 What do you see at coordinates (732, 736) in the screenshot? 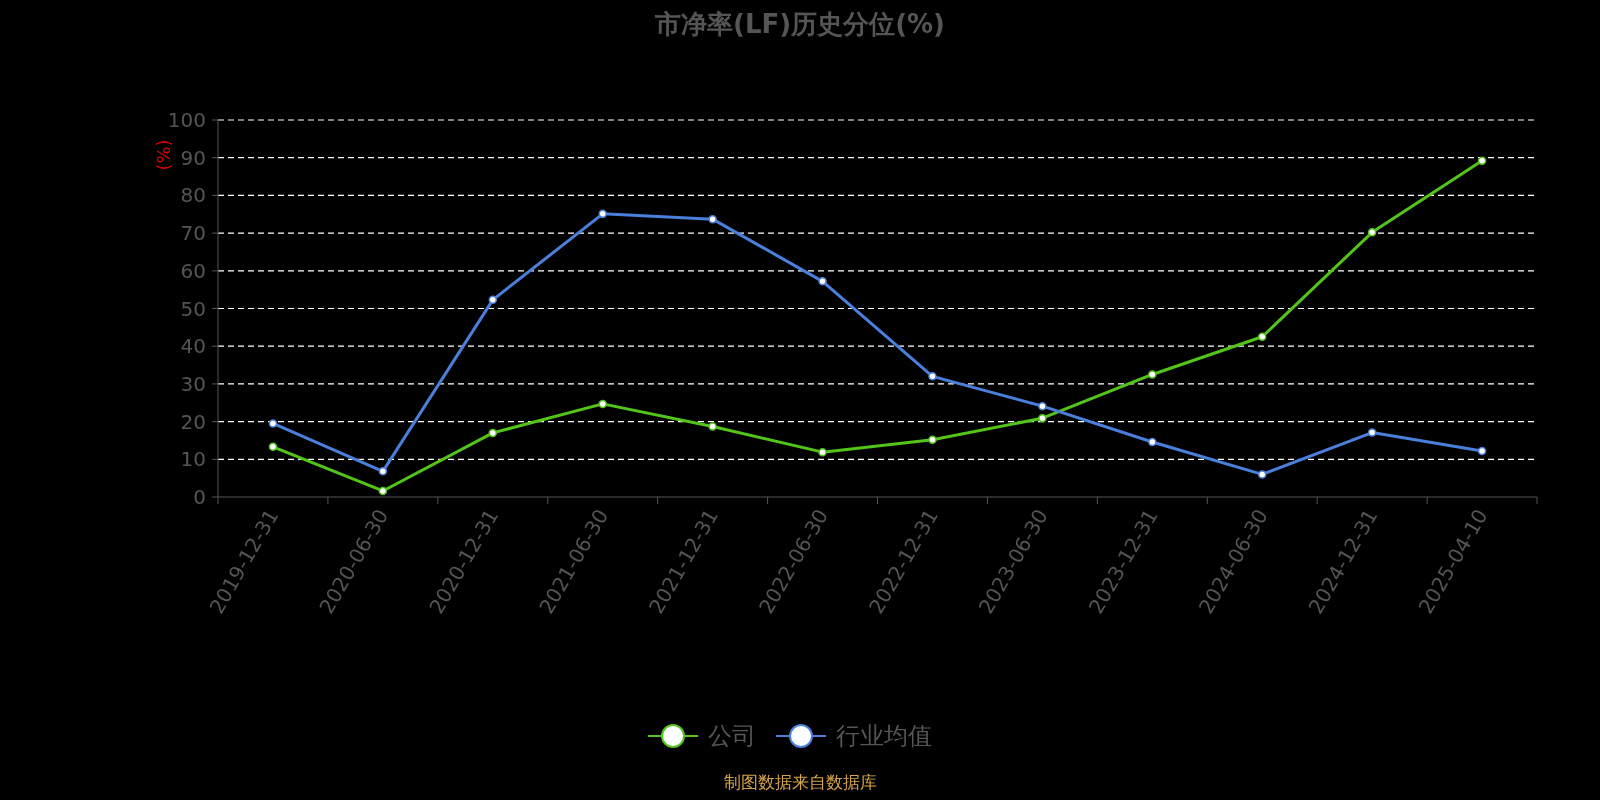
I see `legend-label: 公司` at bounding box center [732, 736].